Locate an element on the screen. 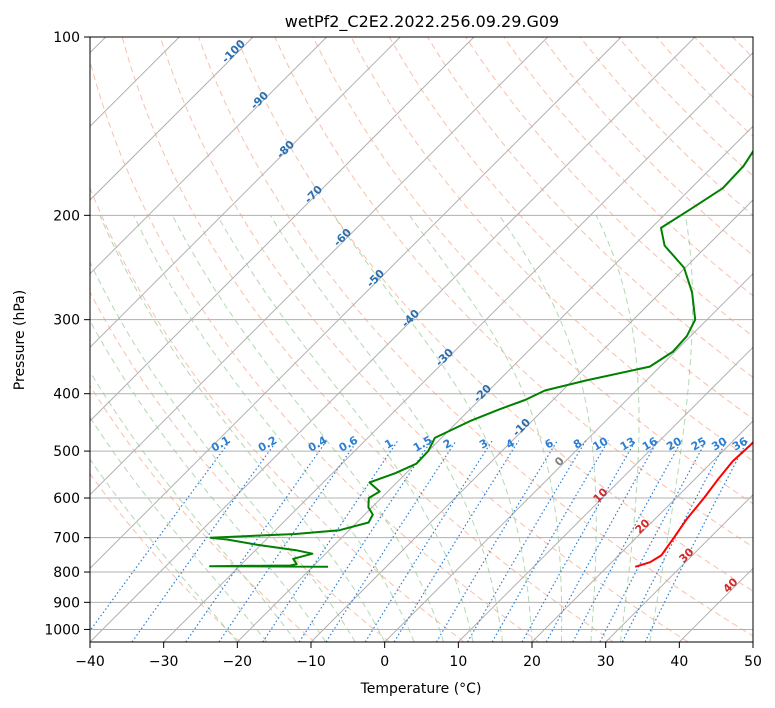 The width and height of the screenshot is (775, 708). x-tick-label: 10 is located at coordinates (458, 662).